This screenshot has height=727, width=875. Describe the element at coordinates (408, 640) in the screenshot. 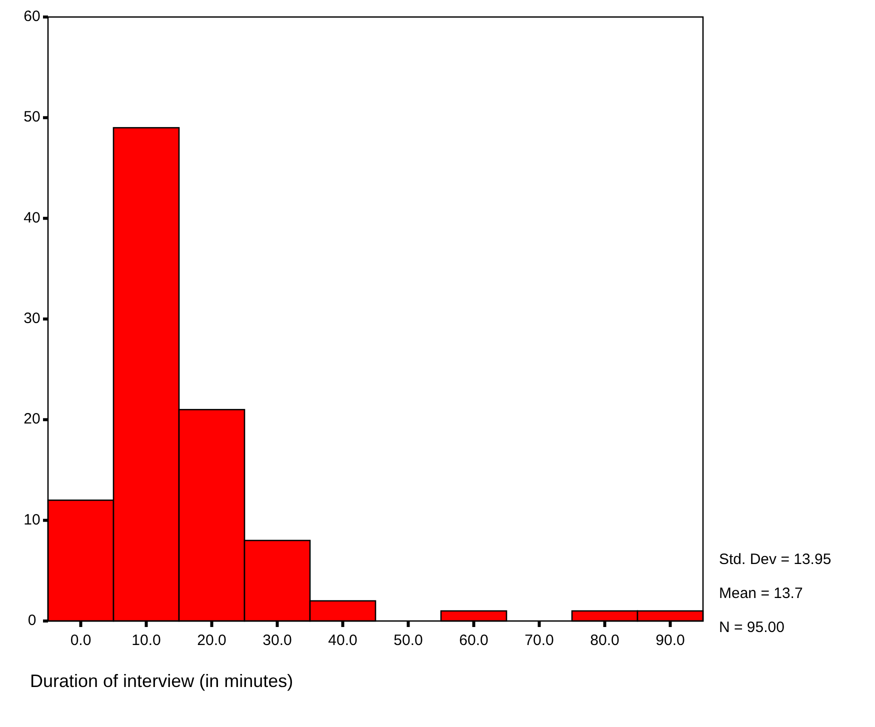

I see `x-tick-label: 50.0` at that location.